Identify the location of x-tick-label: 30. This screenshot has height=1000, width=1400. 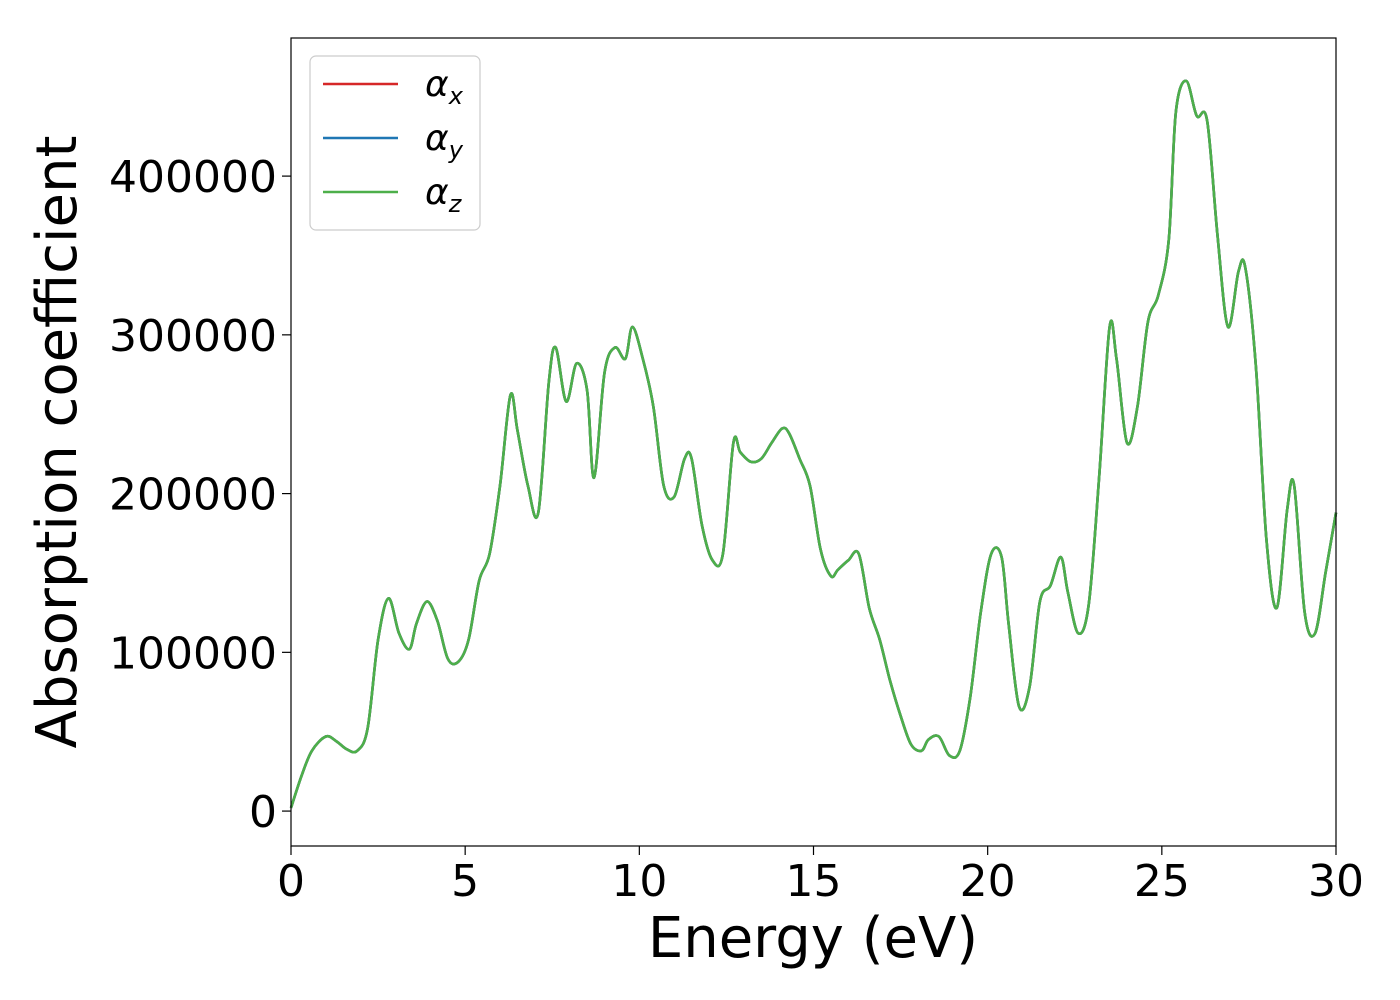
(1336, 881).